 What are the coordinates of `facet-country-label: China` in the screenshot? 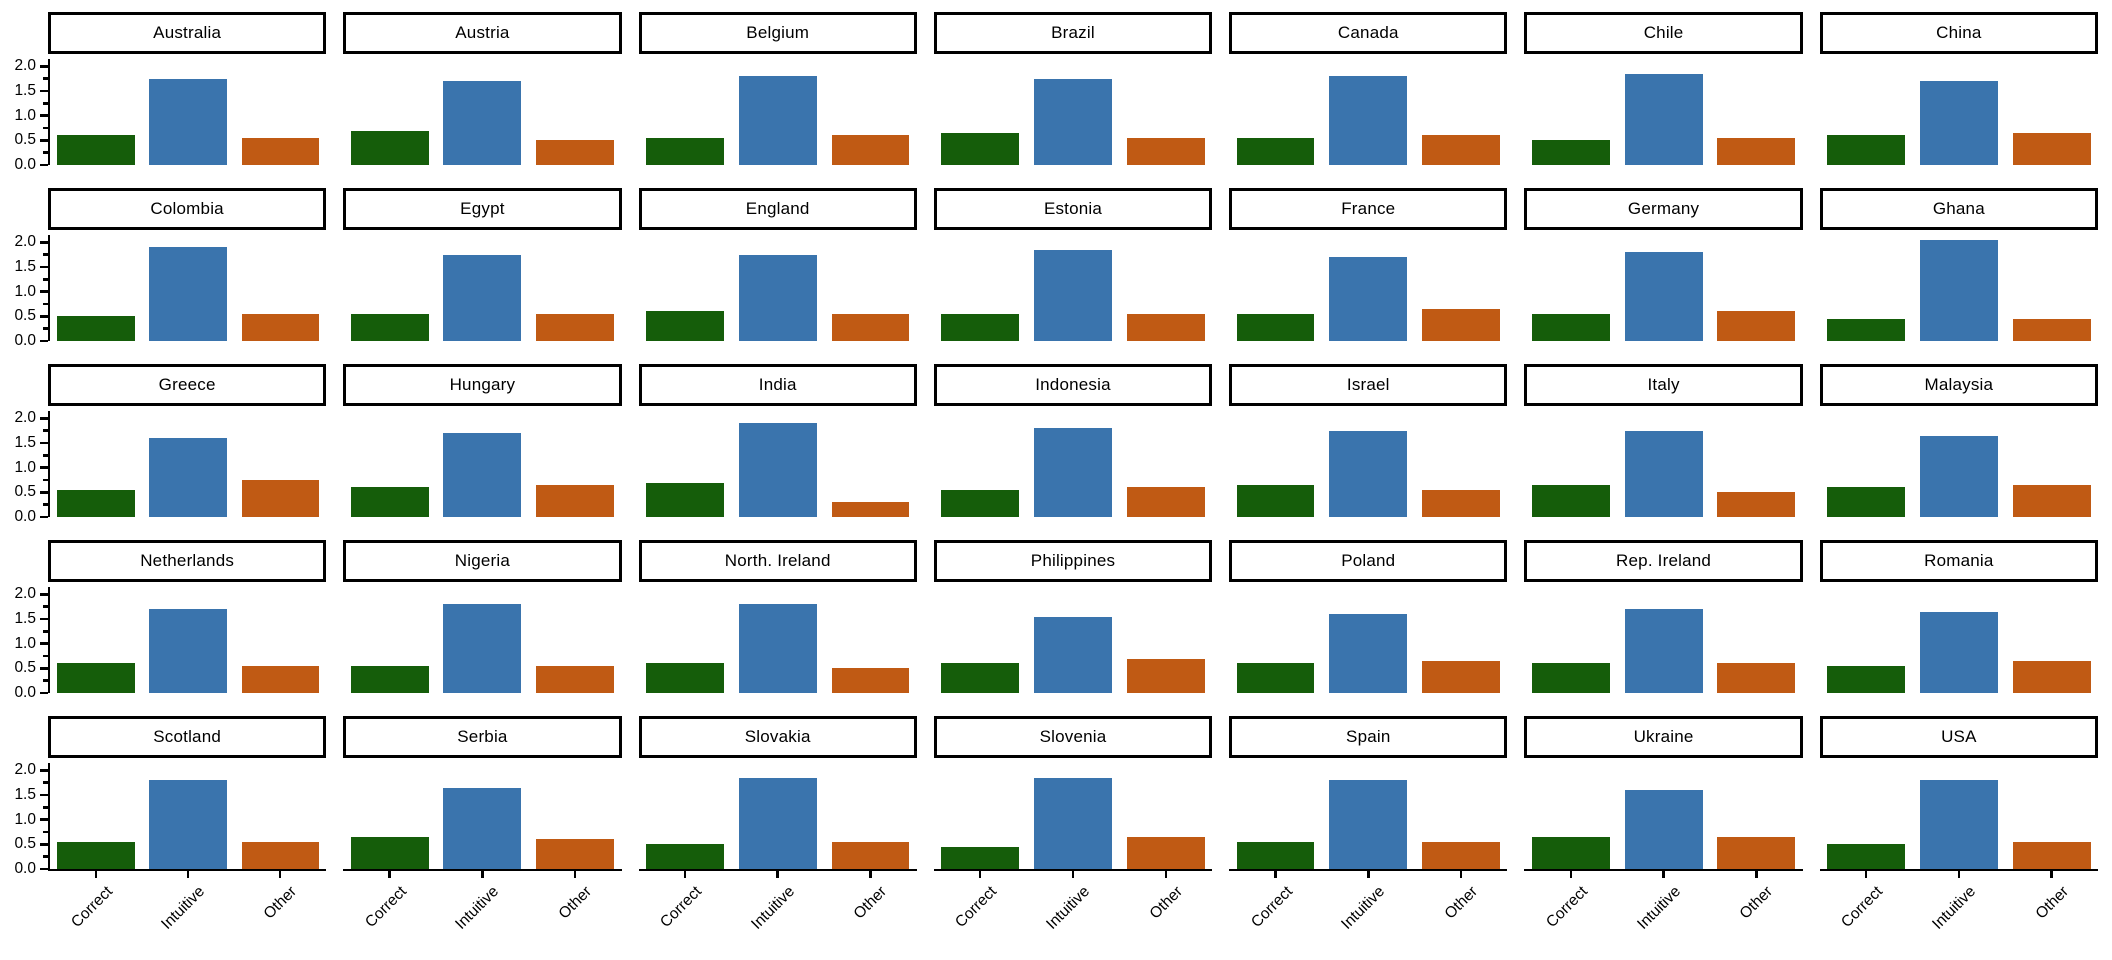 It's located at (1959, 32).